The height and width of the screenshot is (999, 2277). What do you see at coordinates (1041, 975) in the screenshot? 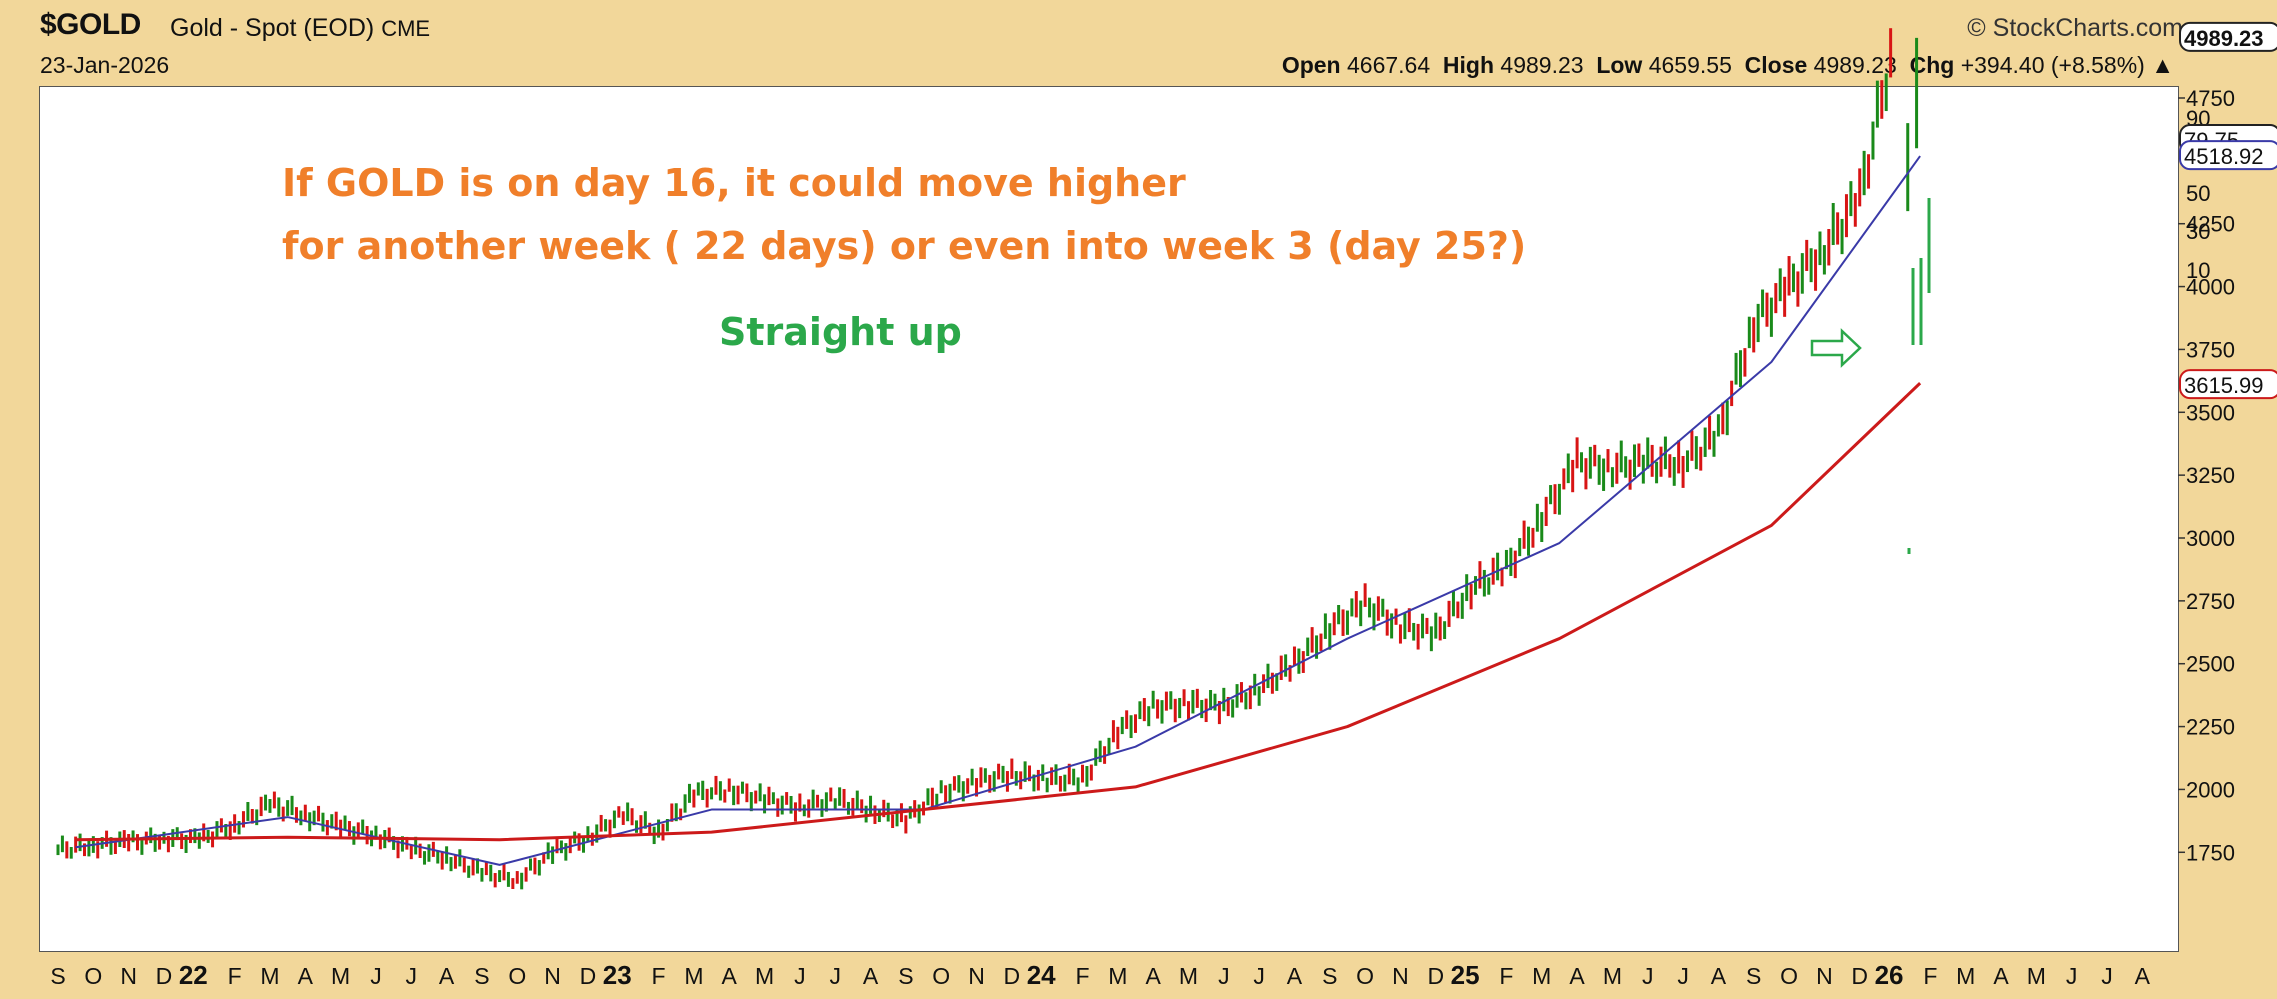
I see `x-tick-label: 24` at bounding box center [1041, 975].